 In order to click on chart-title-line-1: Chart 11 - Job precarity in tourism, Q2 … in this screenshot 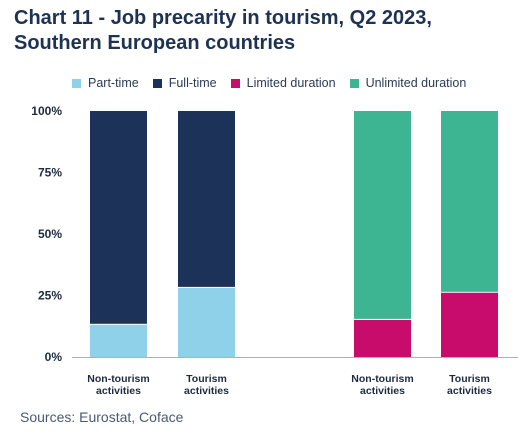, I will do `click(223, 18)`.